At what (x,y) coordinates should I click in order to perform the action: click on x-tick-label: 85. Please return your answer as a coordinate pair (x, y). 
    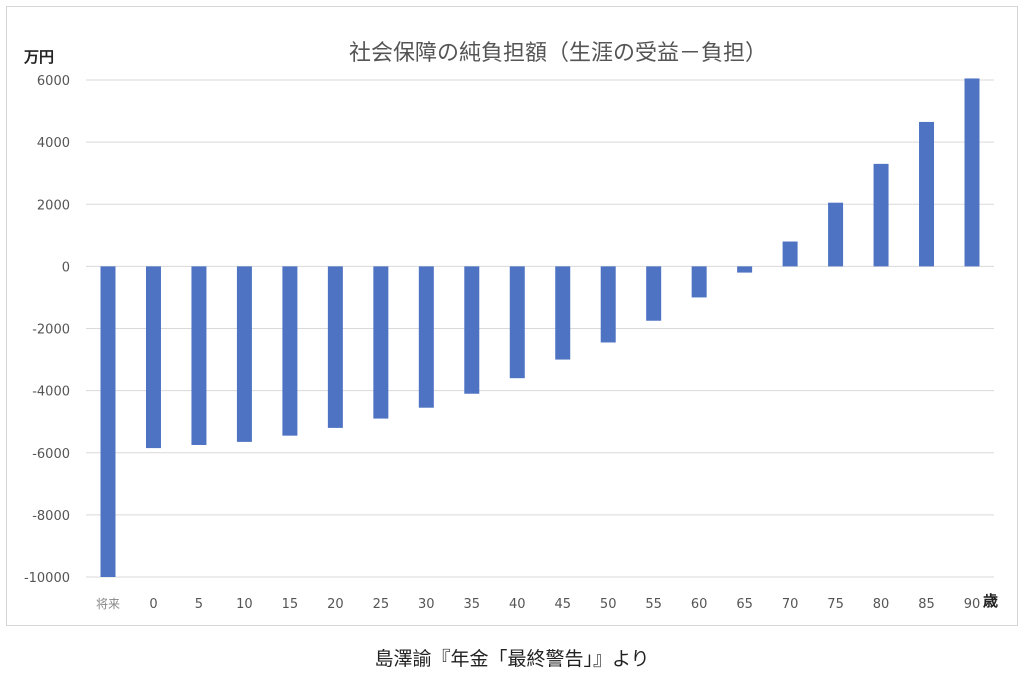
    Looking at the image, I should click on (926, 604).